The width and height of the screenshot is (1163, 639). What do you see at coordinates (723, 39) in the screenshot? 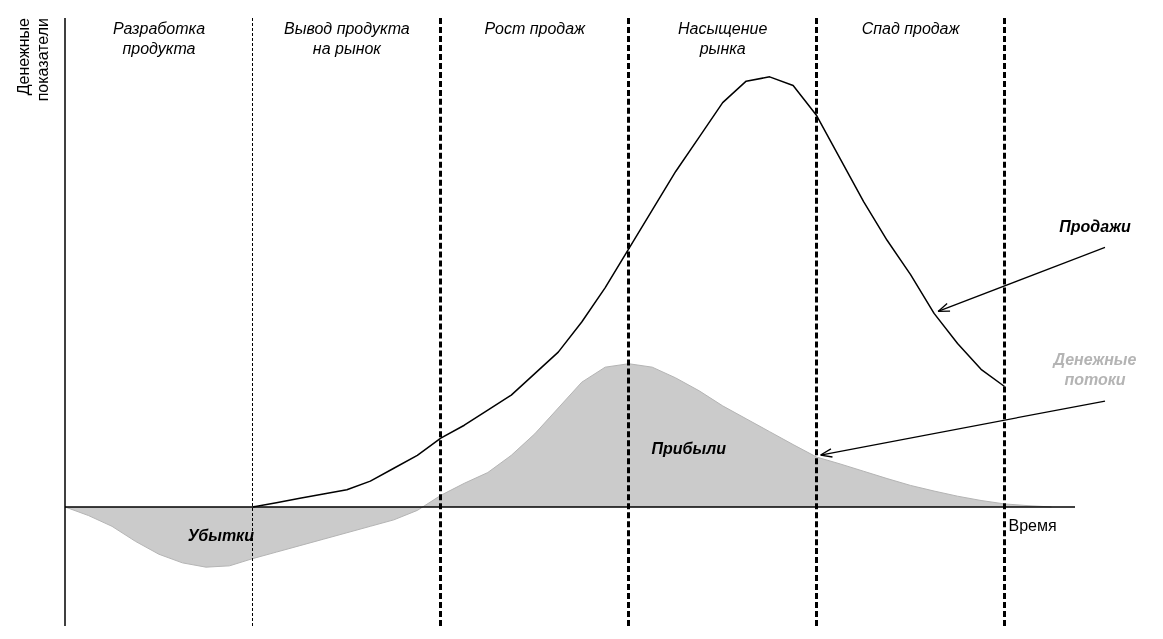
I see `text: Насыщение рынка` at bounding box center [723, 39].